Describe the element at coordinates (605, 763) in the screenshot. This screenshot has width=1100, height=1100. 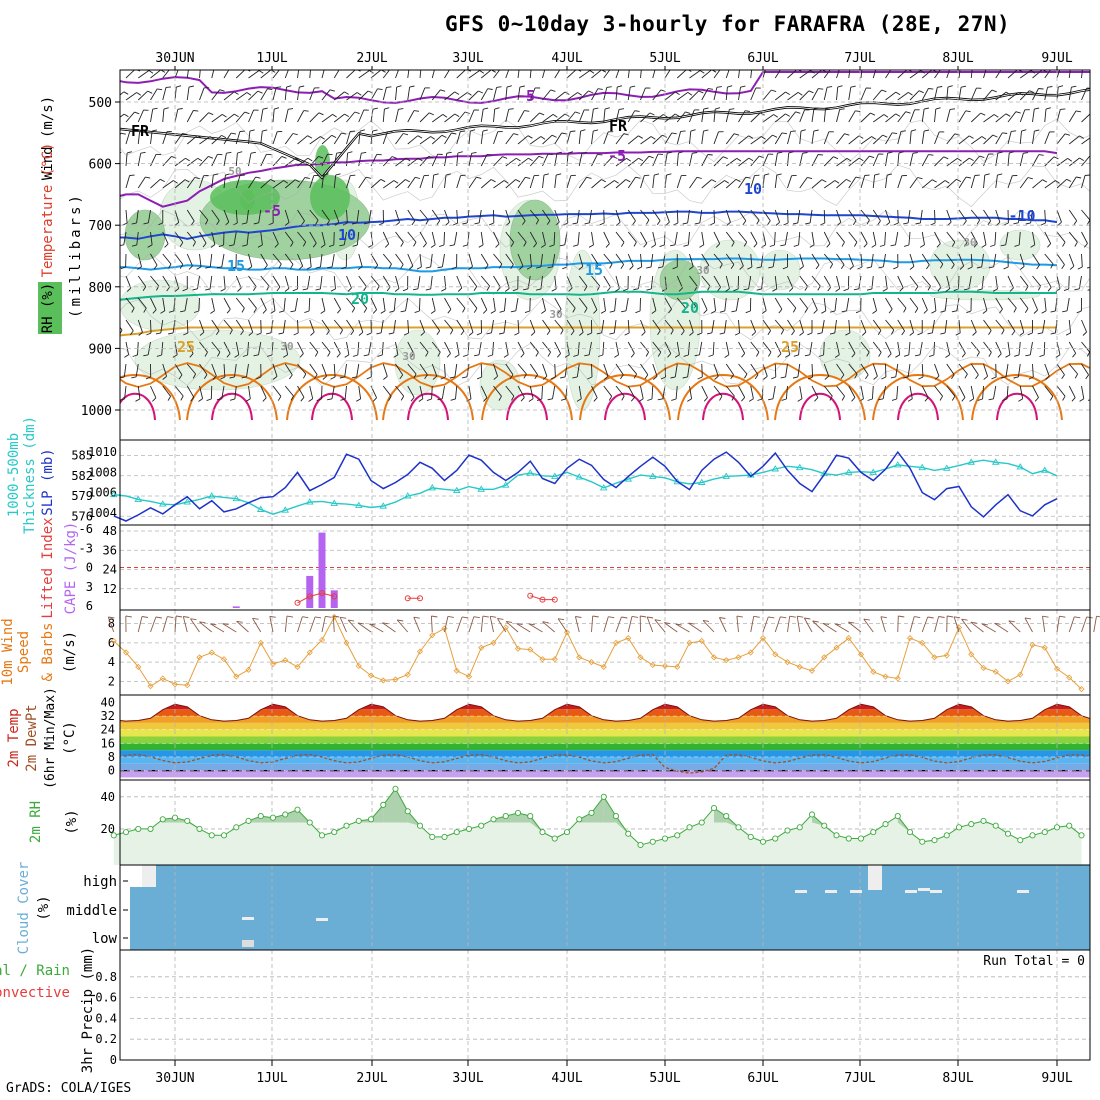
I see `dewpoint-line` at that location.